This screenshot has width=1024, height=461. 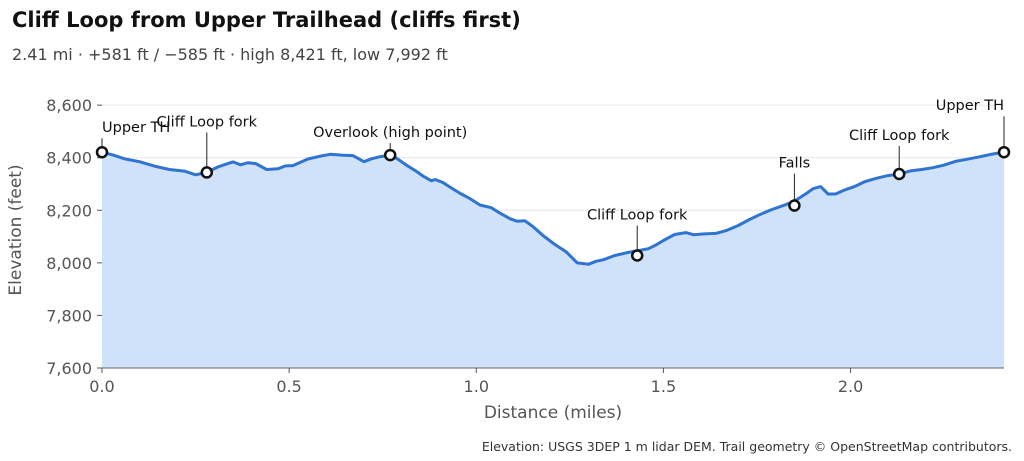 I want to click on x-tick-label: 2.0, so click(x=850, y=386).